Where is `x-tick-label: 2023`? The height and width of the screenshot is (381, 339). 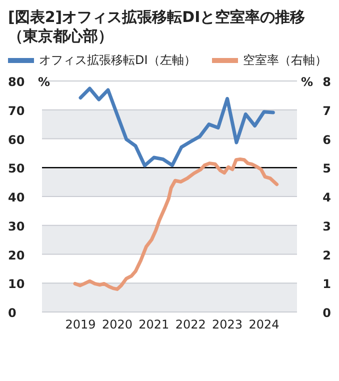 x-tick-label: 2023 is located at coordinates (227, 325).